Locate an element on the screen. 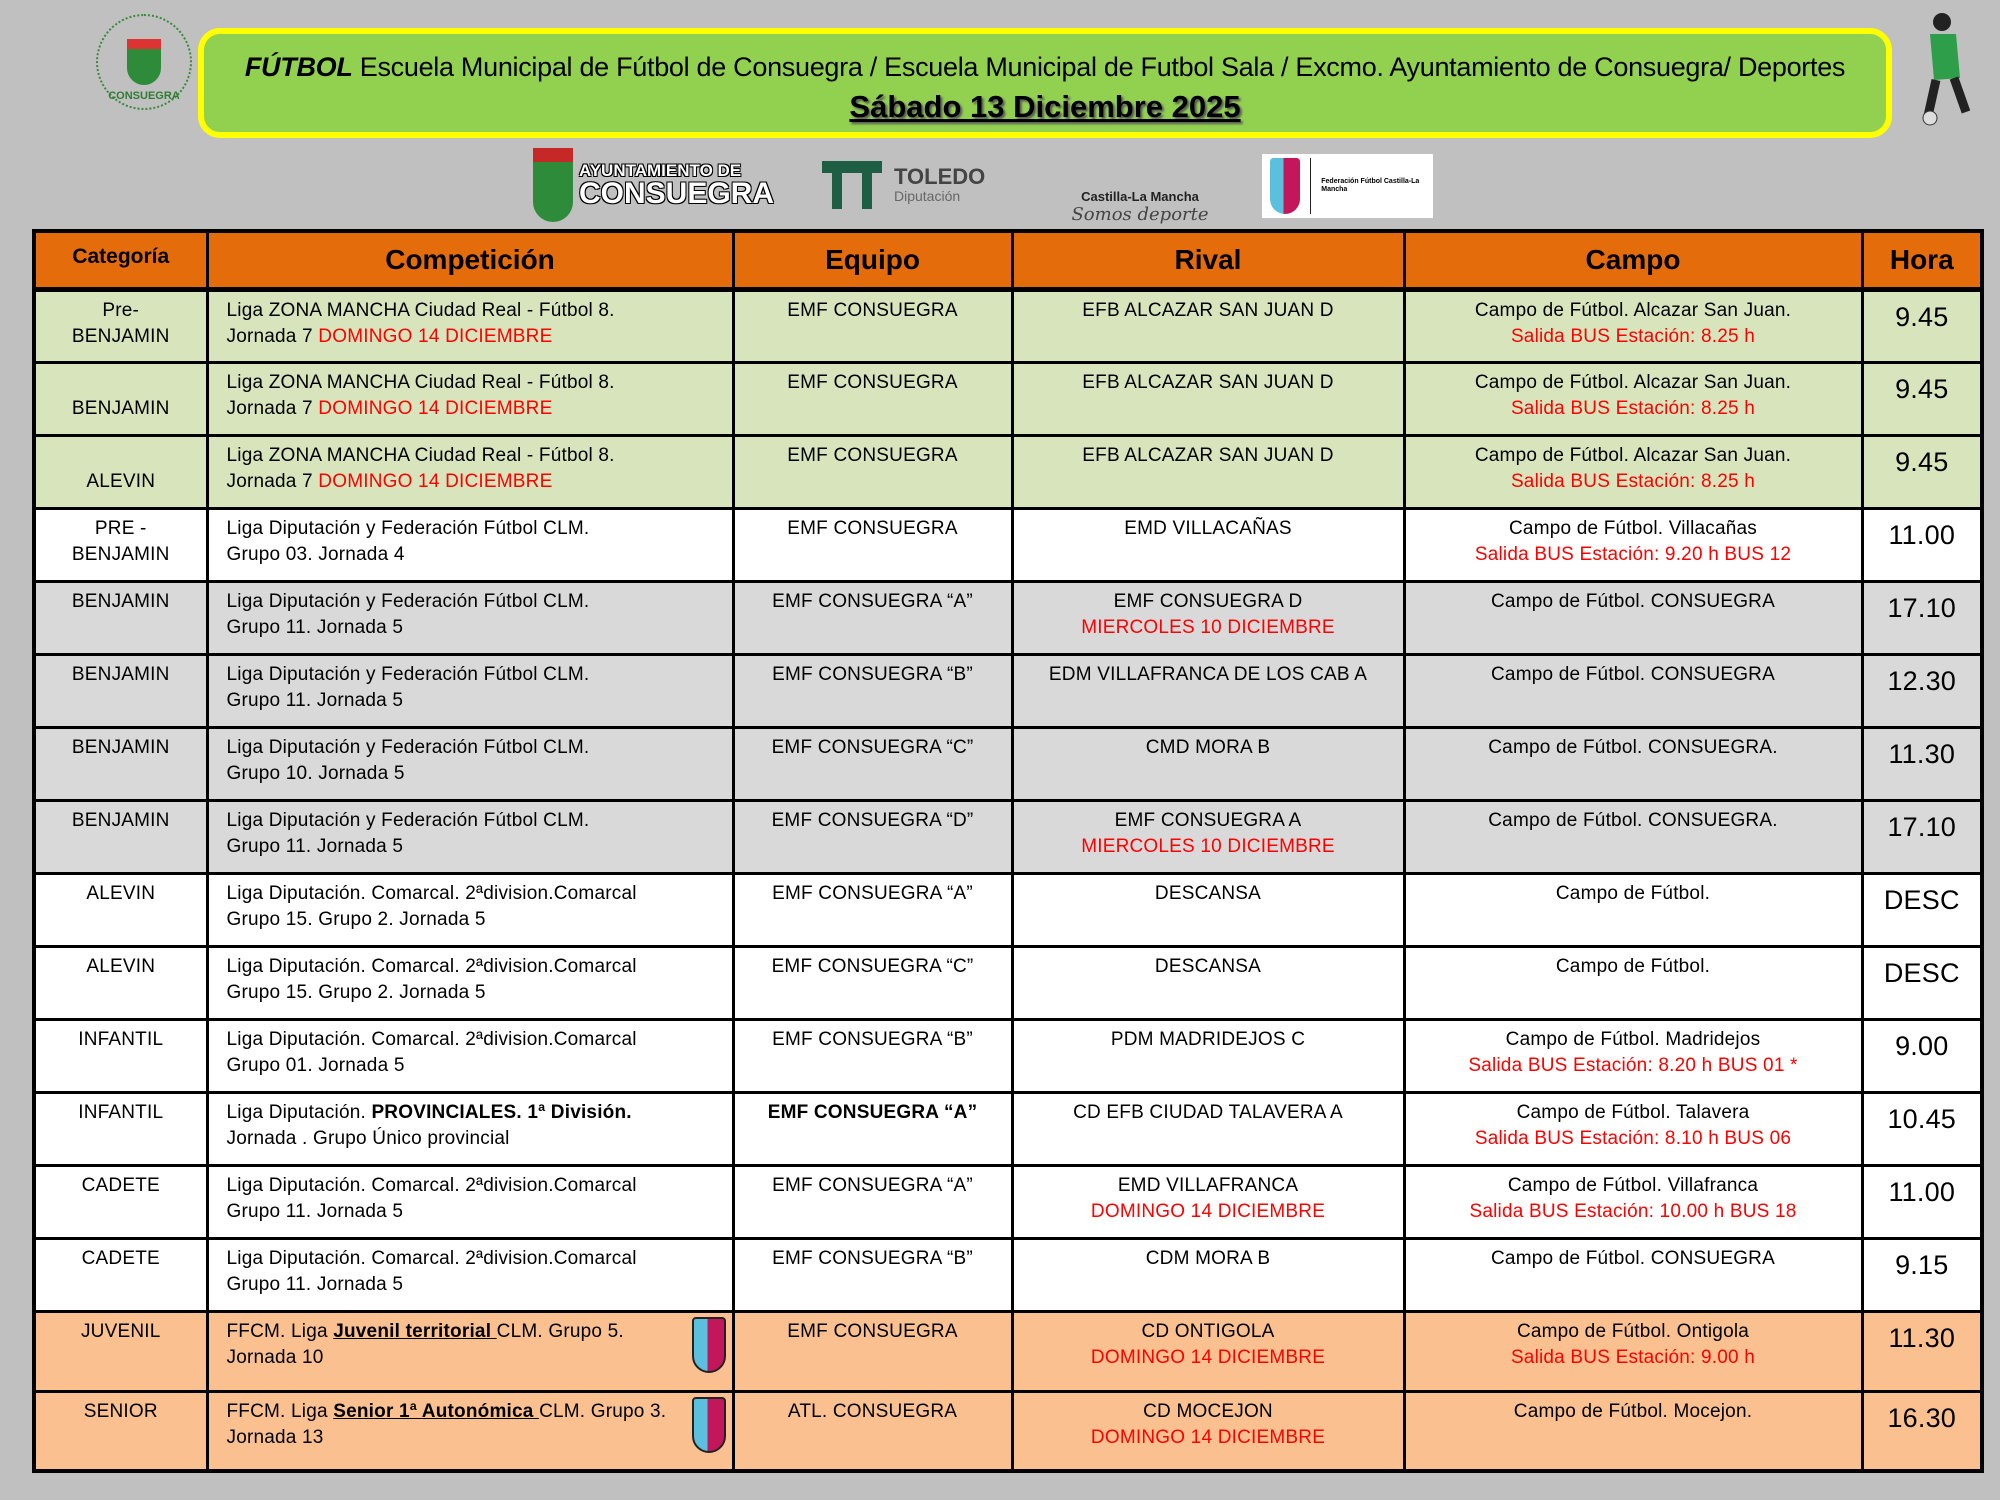 Image resolution: width=2000 pixels, height=1500 pixels. categoria-line: BENJAMIN is located at coordinates (120, 554).